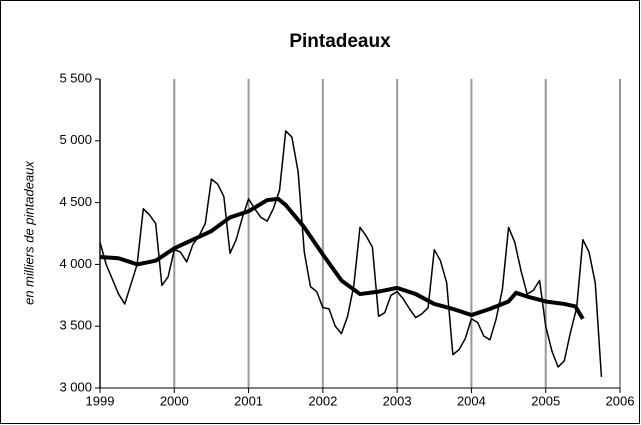  What do you see at coordinates (322, 400) in the screenshot?
I see `x-tick-label: 2002` at bounding box center [322, 400].